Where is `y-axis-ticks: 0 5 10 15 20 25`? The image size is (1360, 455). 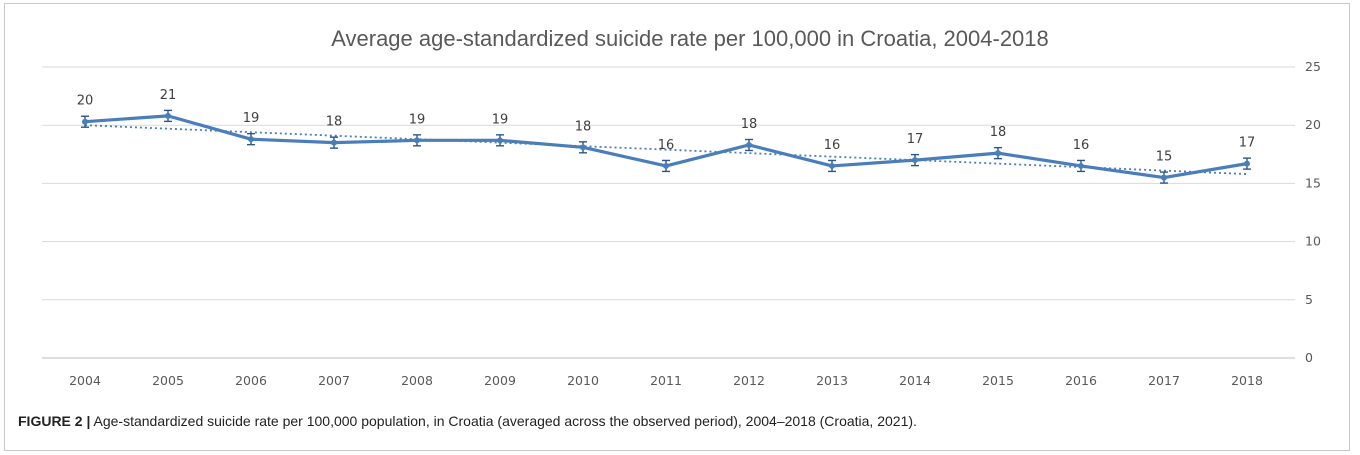 y-axis-ticks: 0 5 10 15 20 25 is located at coordinates (1313, 212).